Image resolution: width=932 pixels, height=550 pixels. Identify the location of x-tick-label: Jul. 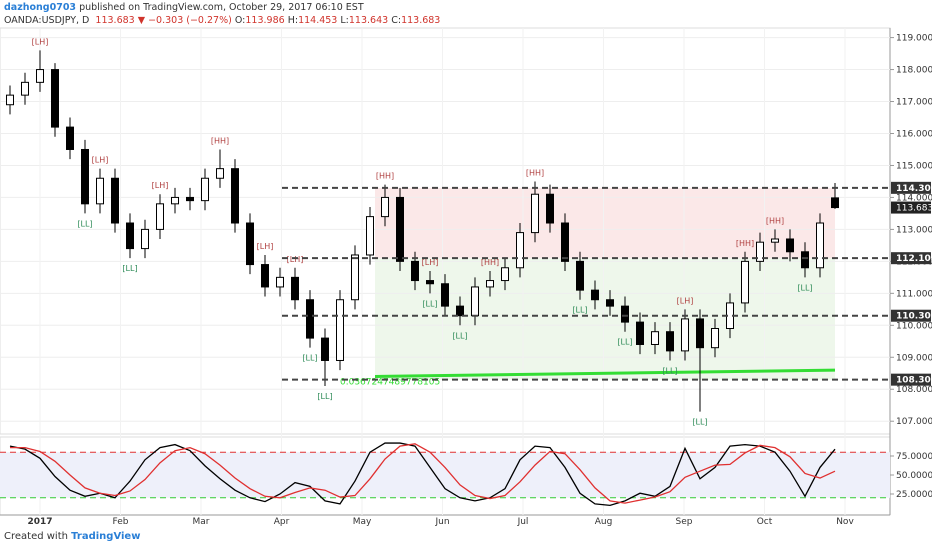
(523, 522).